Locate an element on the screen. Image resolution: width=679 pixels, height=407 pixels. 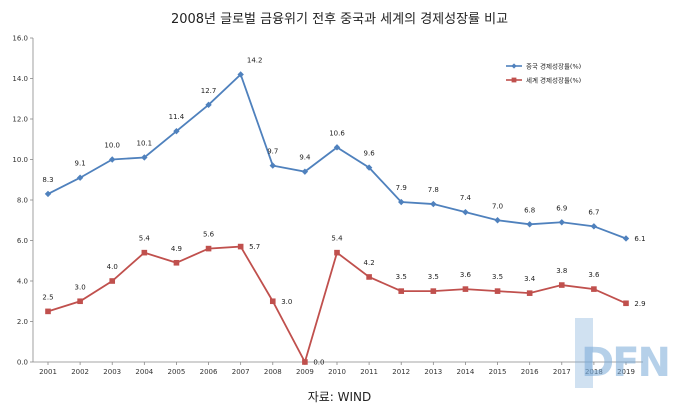
watermark-bar is located at coordinates (584, 353).